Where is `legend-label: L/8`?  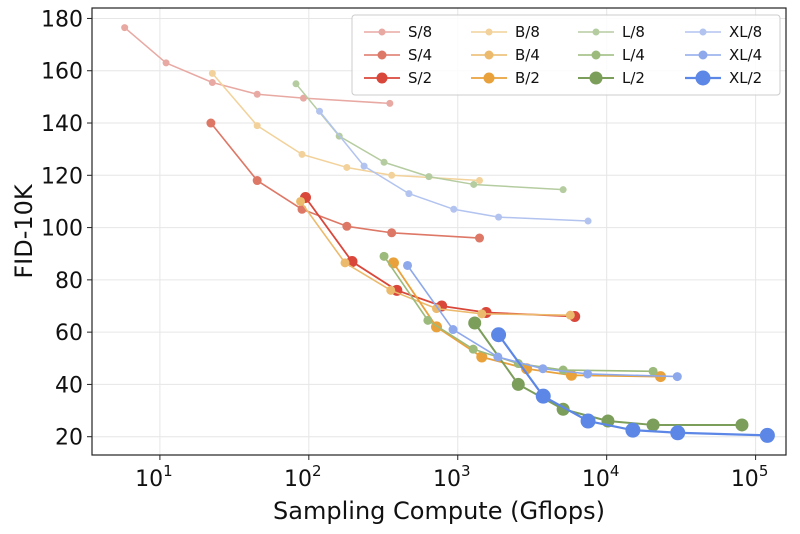 legend-label: L/8 is located at coordinates (633, 32).